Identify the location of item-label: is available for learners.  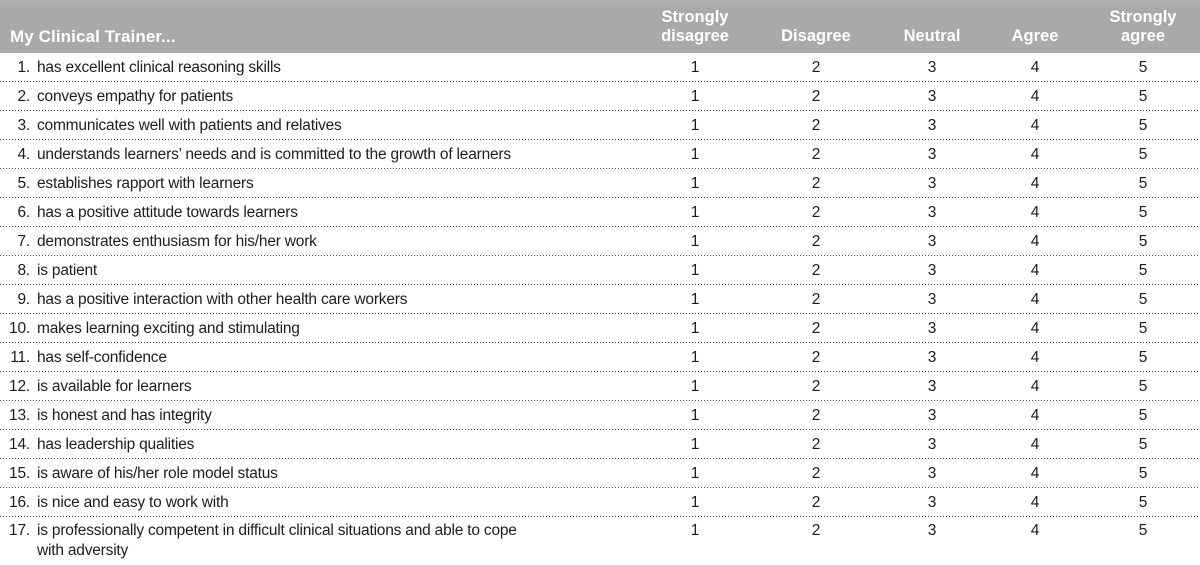
(334, 386).